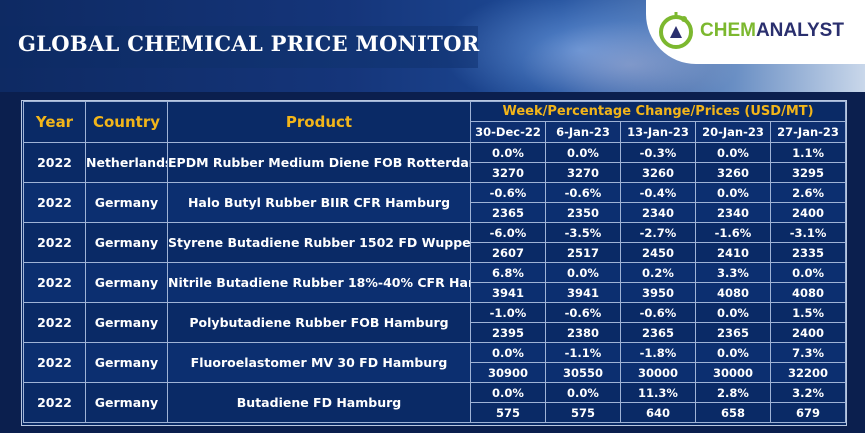 The width and height of the screenshot is (865, 433). Describe the element at coordinates (808, 412) in the screenshot. I see `price-cell: 679` at that location.